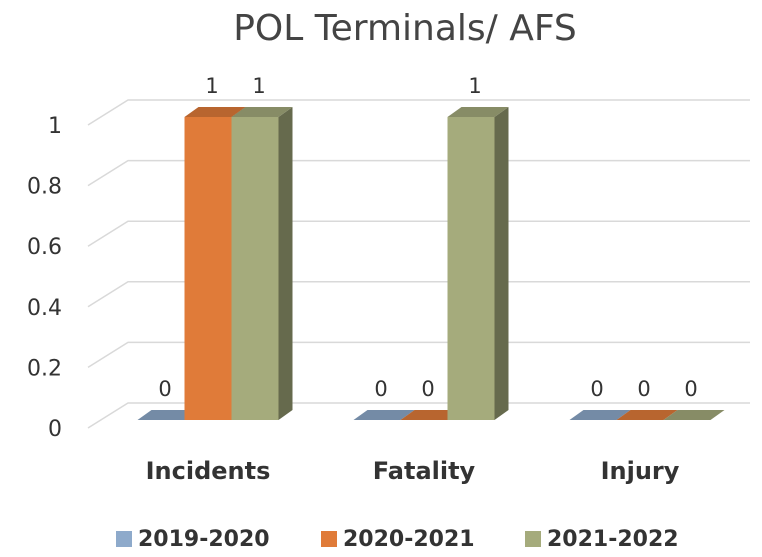 Image resolution: width=762 pixels, height=557 pixels. Describe the element at coordinates (424, 471) in the screenshot. I see `x-tick-label: Fatality` at that location.